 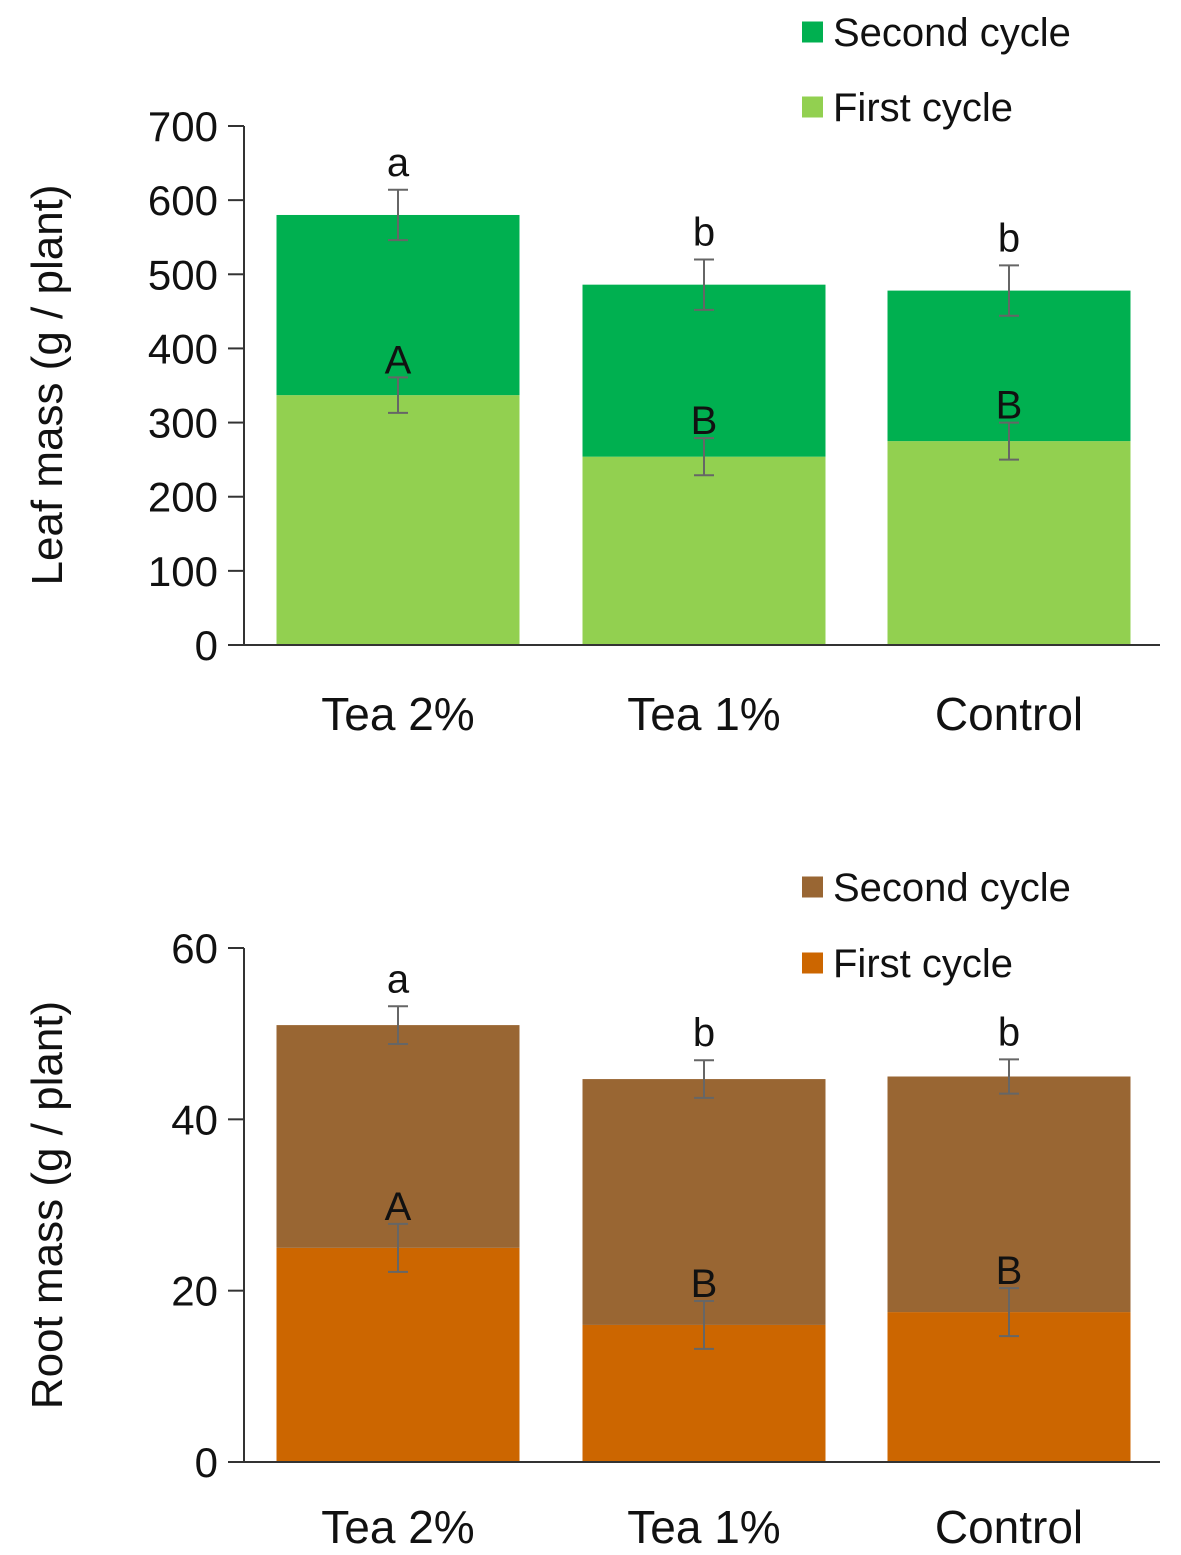 I want to click on leaf-y-tick-label: 0, so click(x=206, y=645).